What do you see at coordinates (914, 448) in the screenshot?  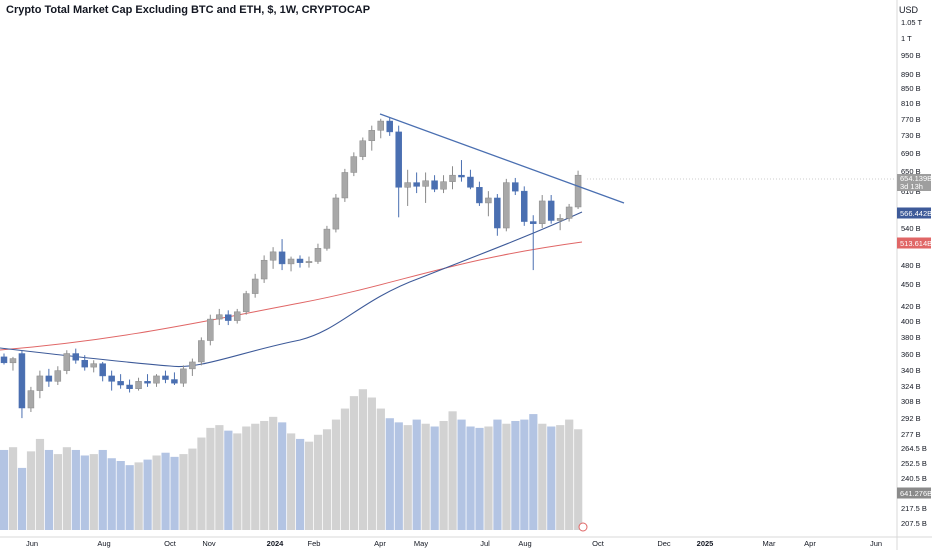 I see `y-tick-label: 264.5 B` at bounding box center [914, 448].